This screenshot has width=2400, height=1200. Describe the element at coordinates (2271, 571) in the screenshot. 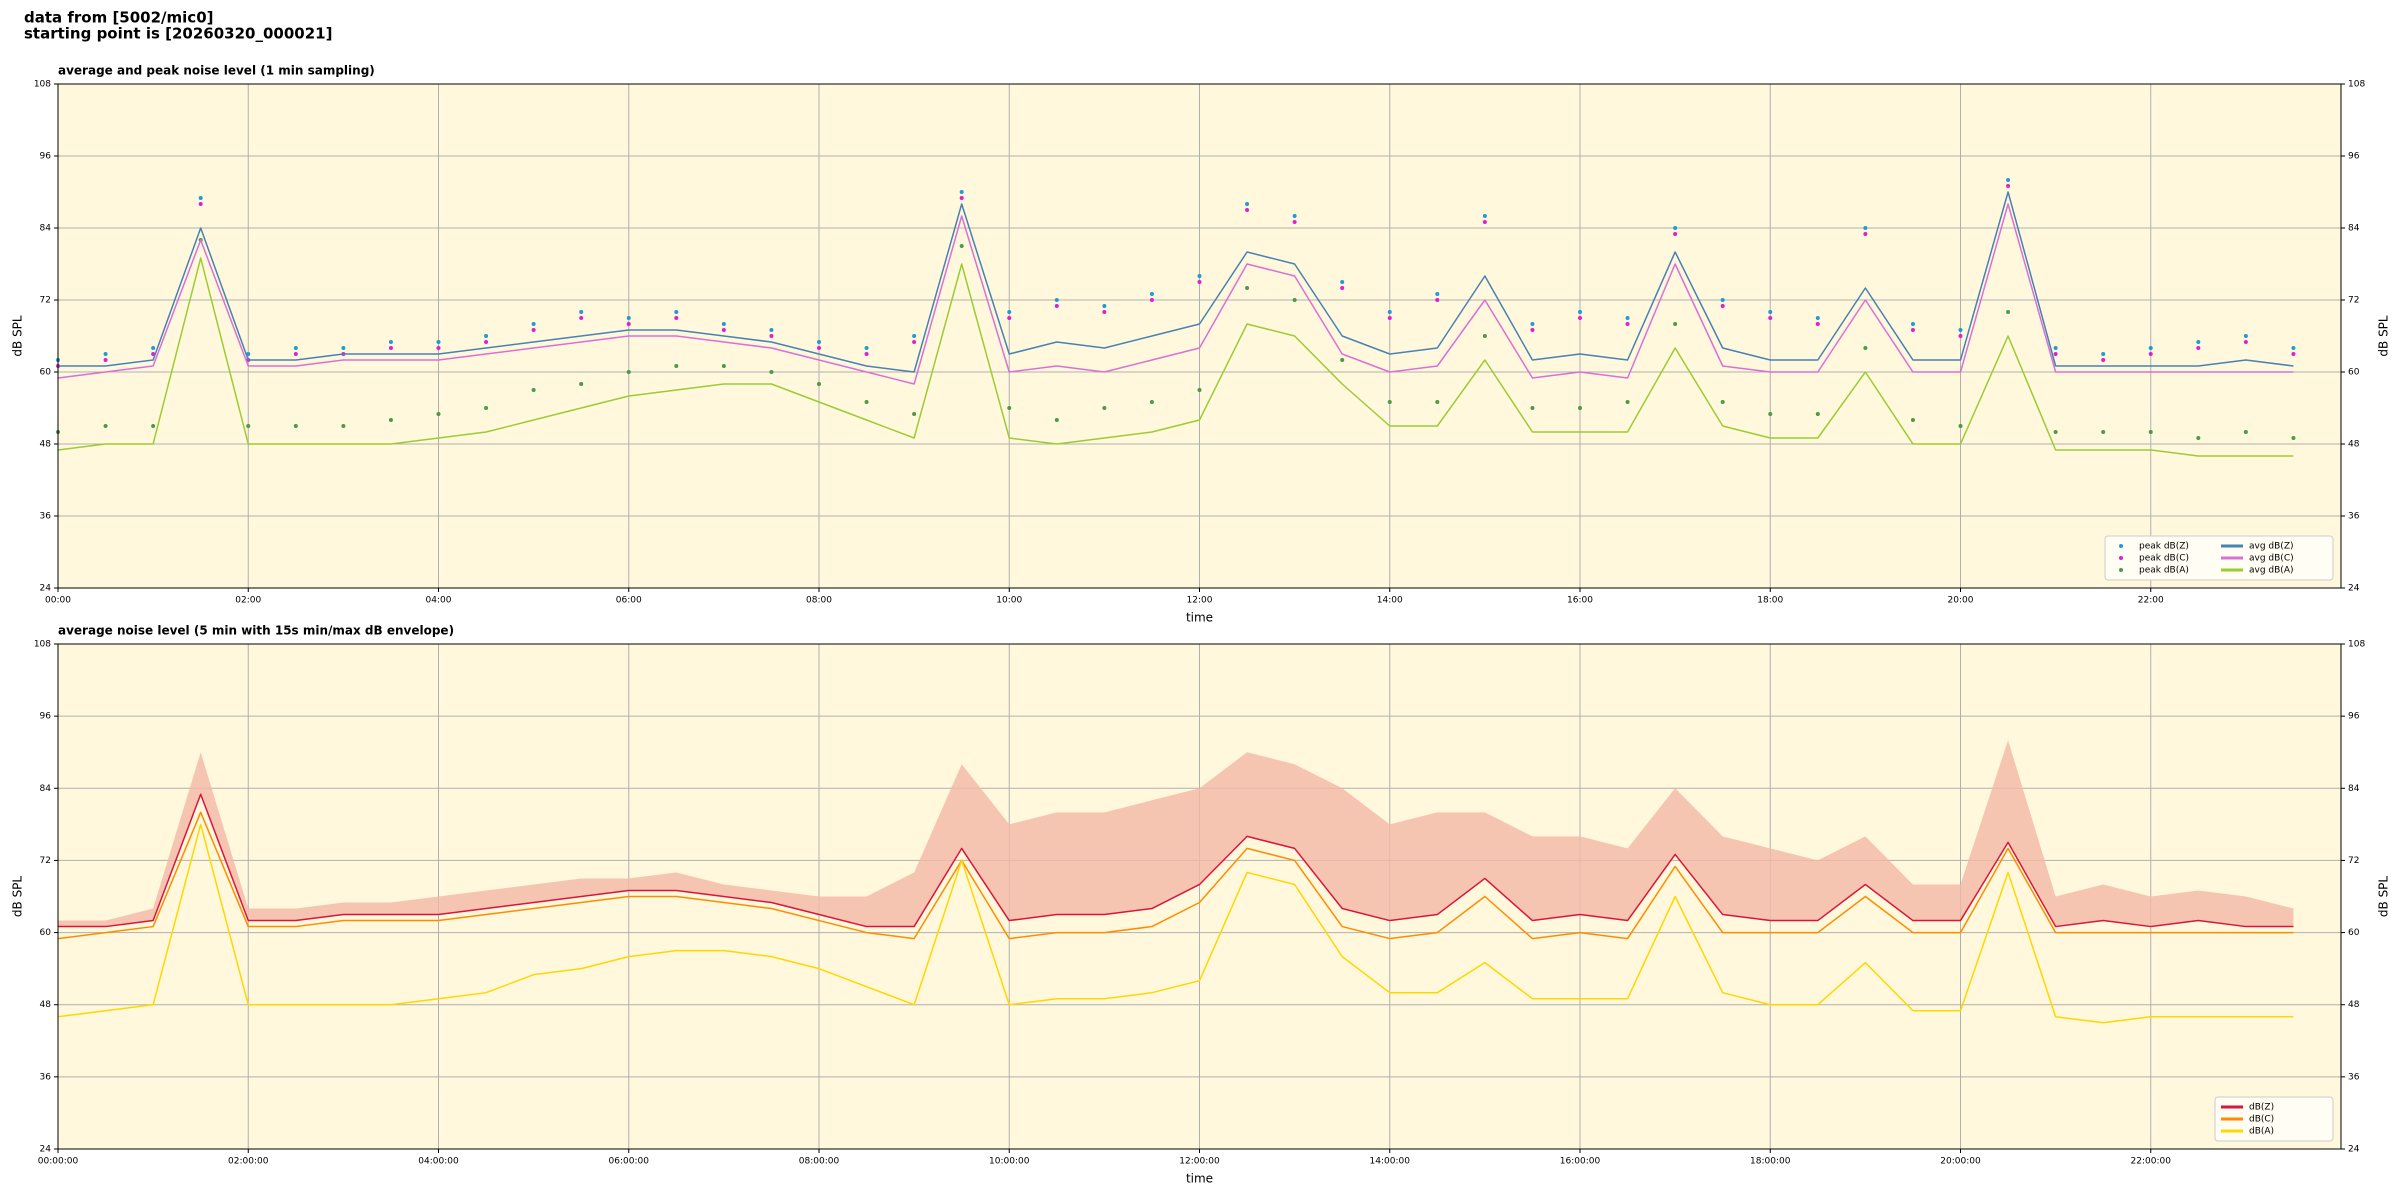

I see `legend-label: avg dB(A)` at that location.